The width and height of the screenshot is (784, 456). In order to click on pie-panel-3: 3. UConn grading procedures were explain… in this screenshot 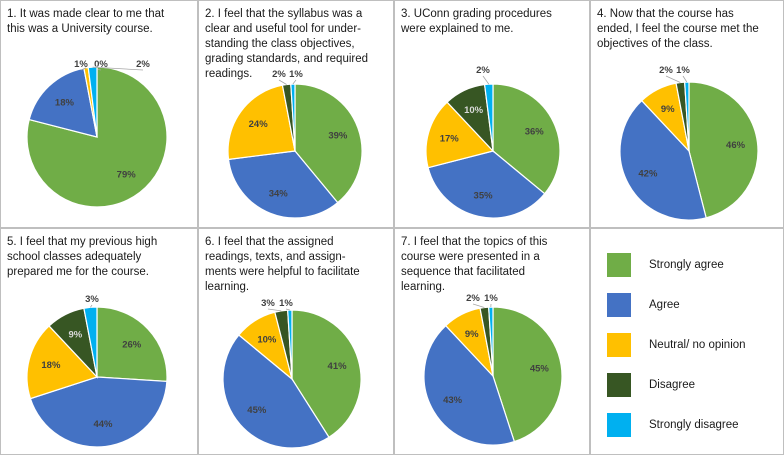, I will do `click(492, 114)`.